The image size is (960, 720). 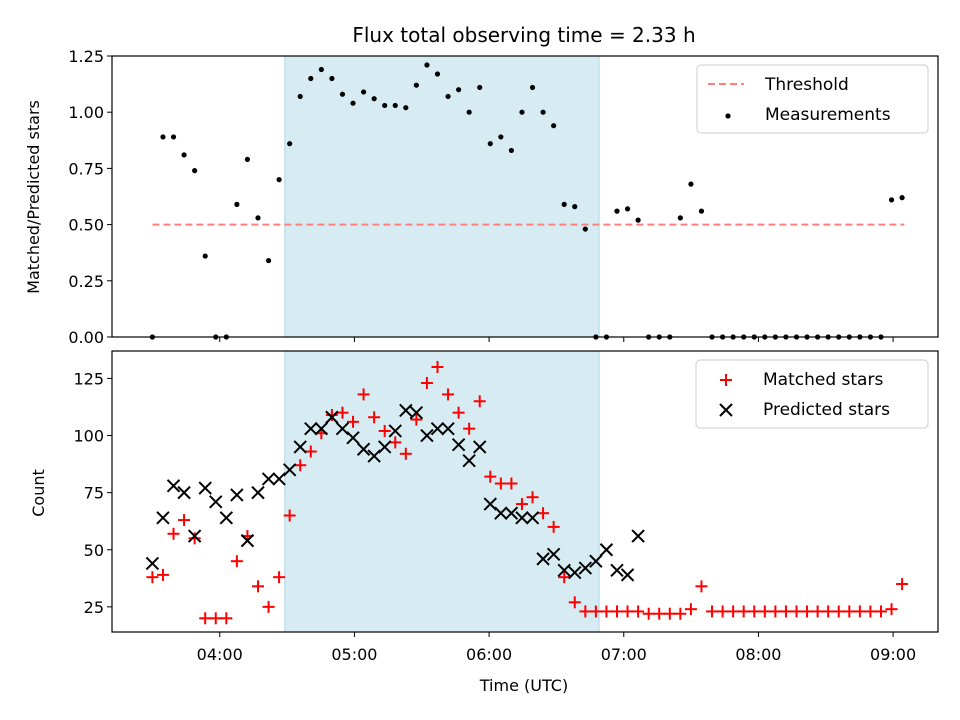 What do you see at coordinates (94, 550) in the screenshot?
I see `bottom-y-tick-label: 50` at bounding box center [94, 550].